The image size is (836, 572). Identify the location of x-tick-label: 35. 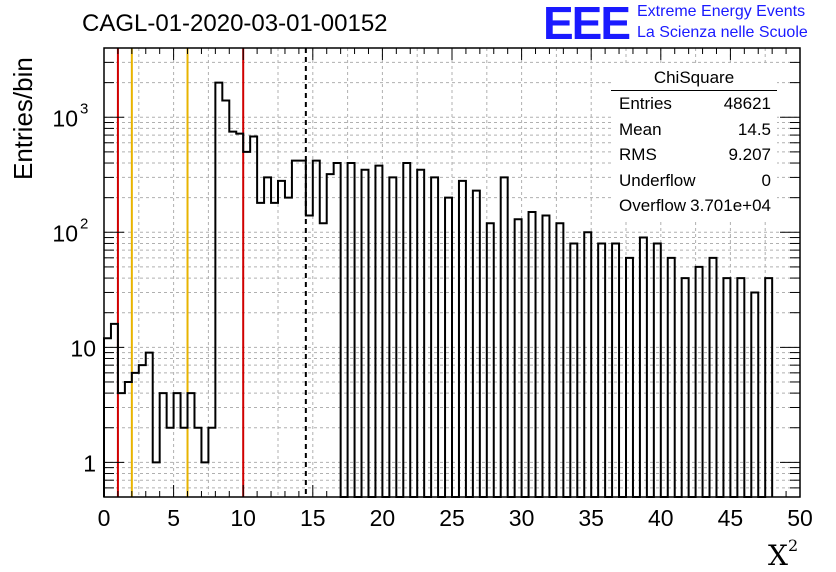
(591, 518).